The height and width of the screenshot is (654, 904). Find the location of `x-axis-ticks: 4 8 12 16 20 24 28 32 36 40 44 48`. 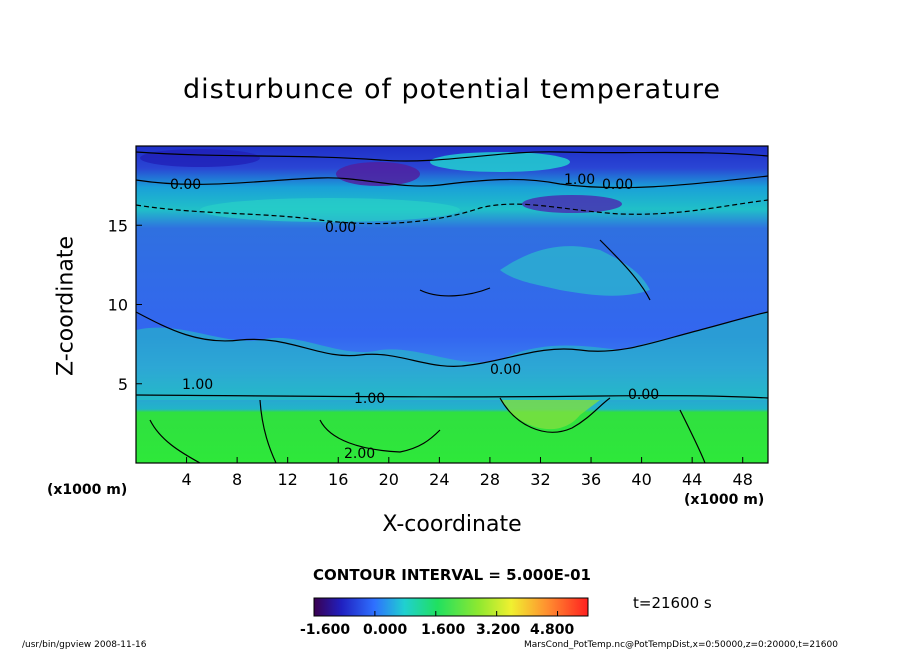

x-axis-ticks: 4 8 12 16 20 24 28 32 36 40 44 48 is located at coordinates (467, 473).